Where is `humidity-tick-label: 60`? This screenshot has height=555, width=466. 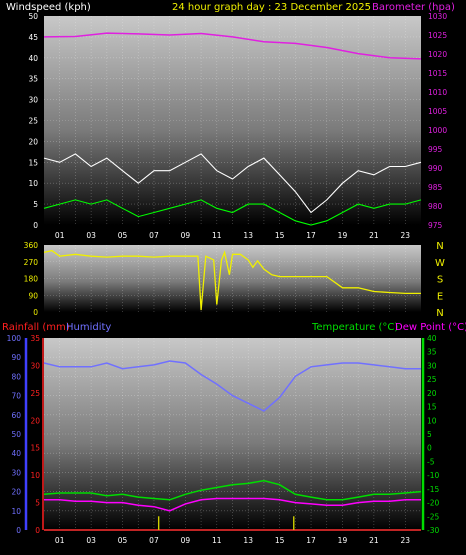 humidity-tick-label: 60 is located at coordinates (16, 415).